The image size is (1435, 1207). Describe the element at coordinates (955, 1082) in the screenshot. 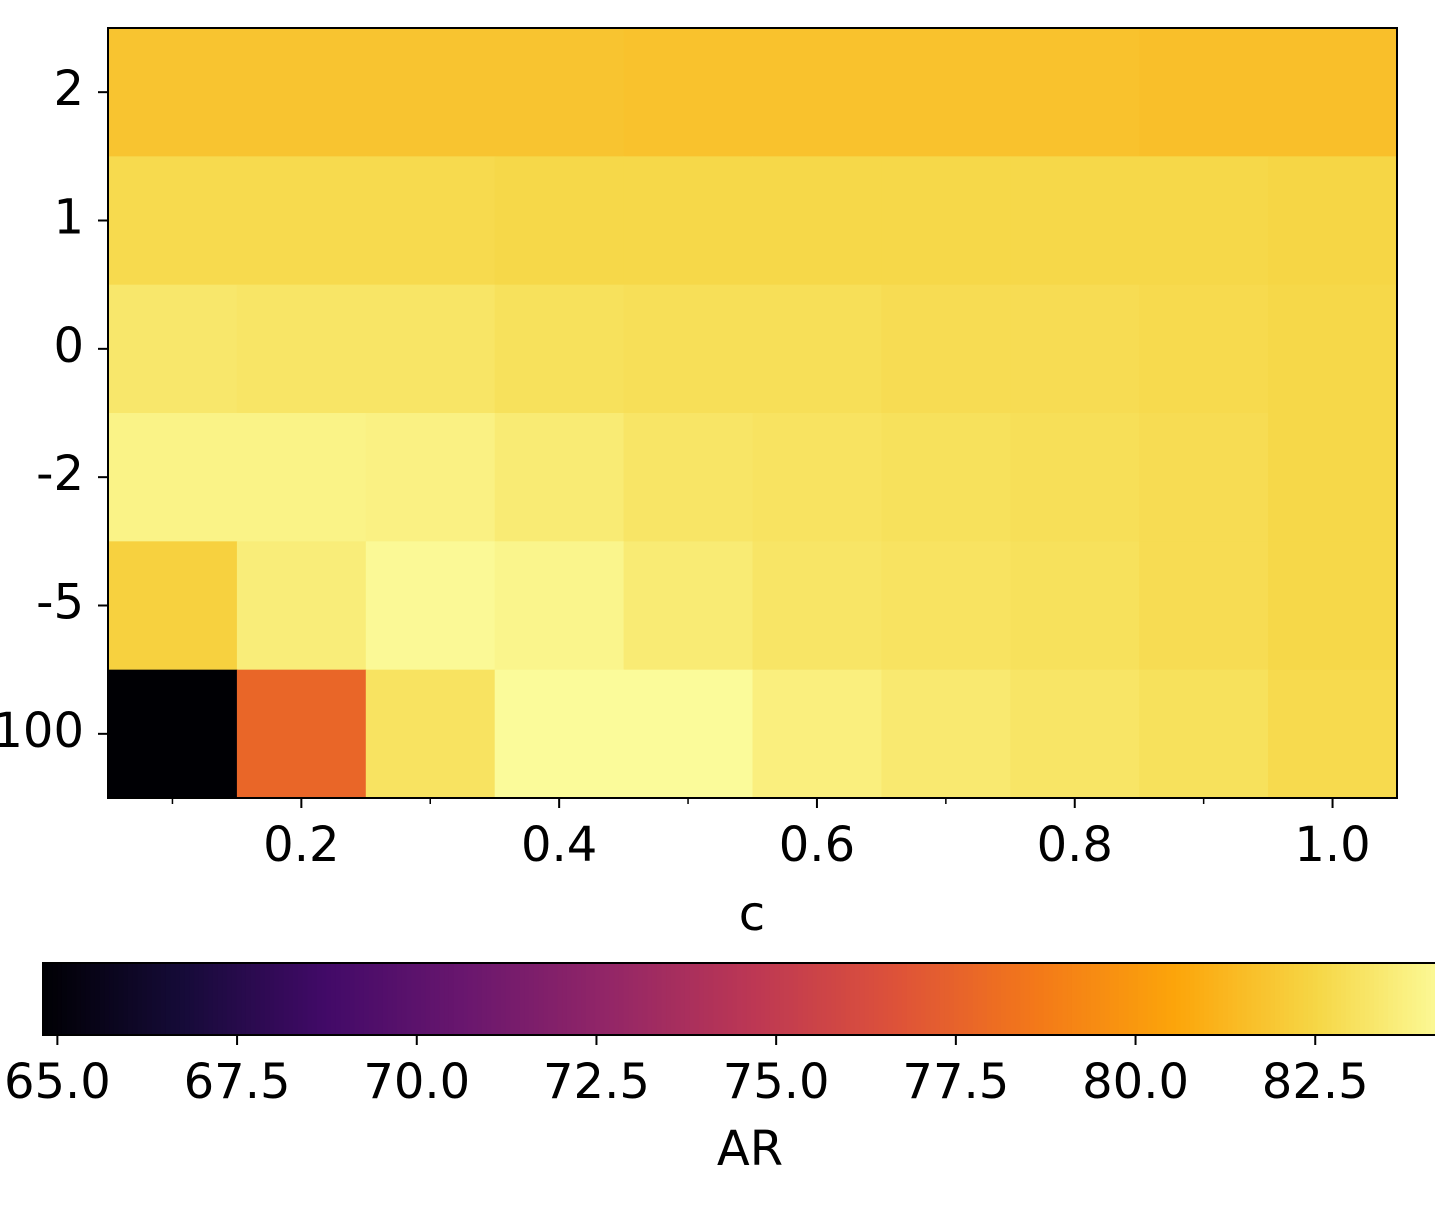

I see `colorbar-tick-label: 77.5` at that location.